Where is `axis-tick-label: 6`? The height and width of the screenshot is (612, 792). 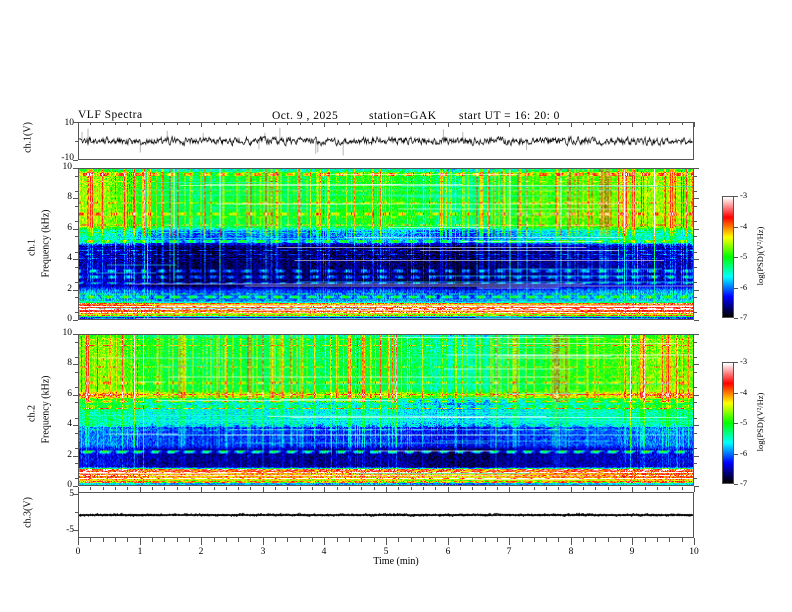 axis-tick-label: 6 is located at coordinates (69, 228).